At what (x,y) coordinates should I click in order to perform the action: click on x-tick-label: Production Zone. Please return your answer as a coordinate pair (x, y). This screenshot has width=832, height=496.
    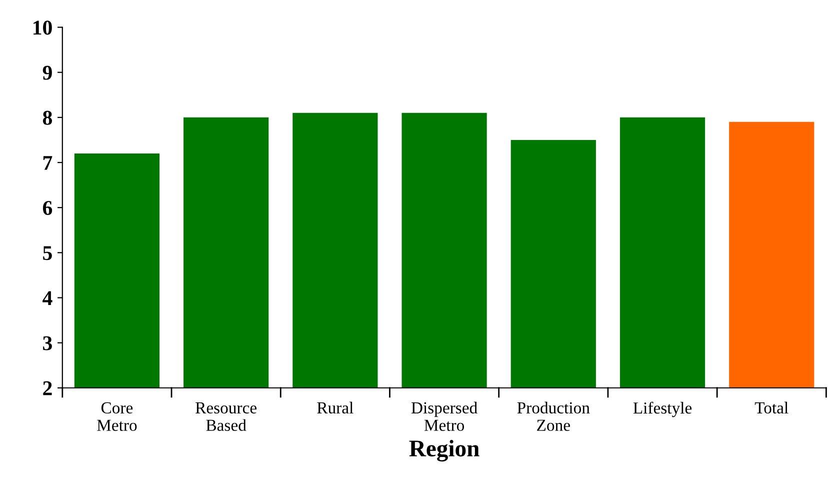
    Looking at the image, I should click on (553, 416).